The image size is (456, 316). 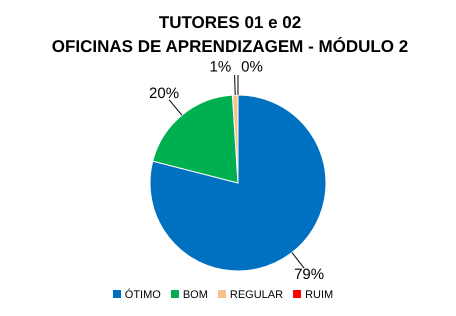 What do you see at coordinates (230, 46) in the screenshot?
I see `chart-subtitle: OFICINAS DE APRENDIZAGEM - MÓDULO 2` at bounding box center [230, 46].